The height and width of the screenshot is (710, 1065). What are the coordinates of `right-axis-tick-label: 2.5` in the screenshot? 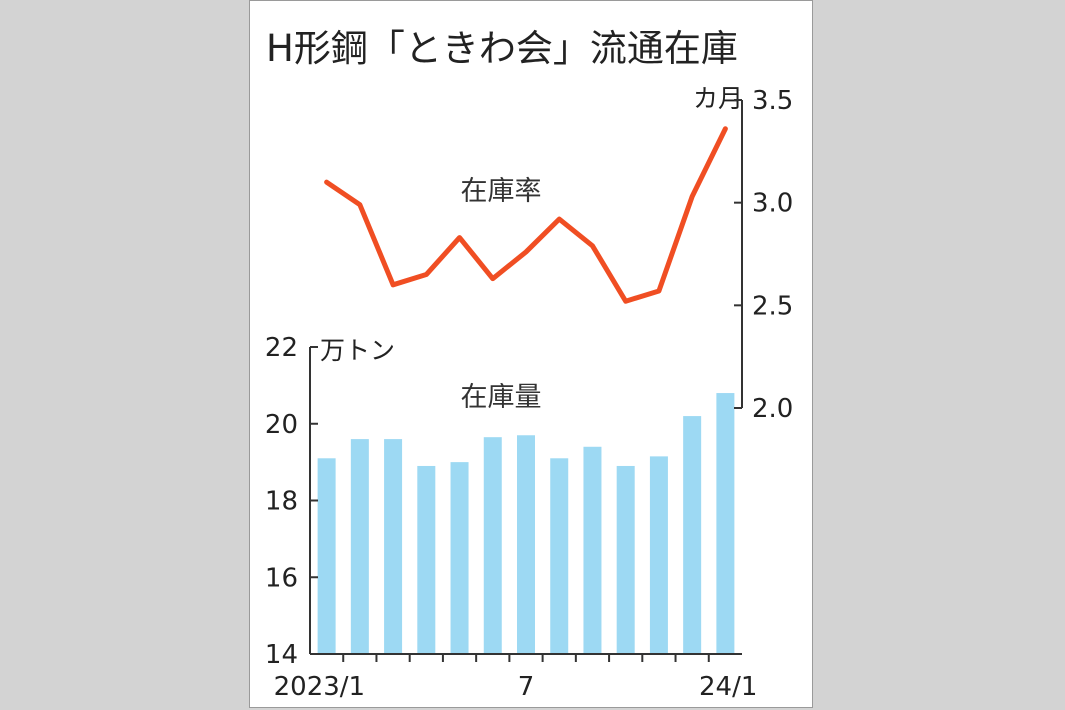 It's located at (772, 306).